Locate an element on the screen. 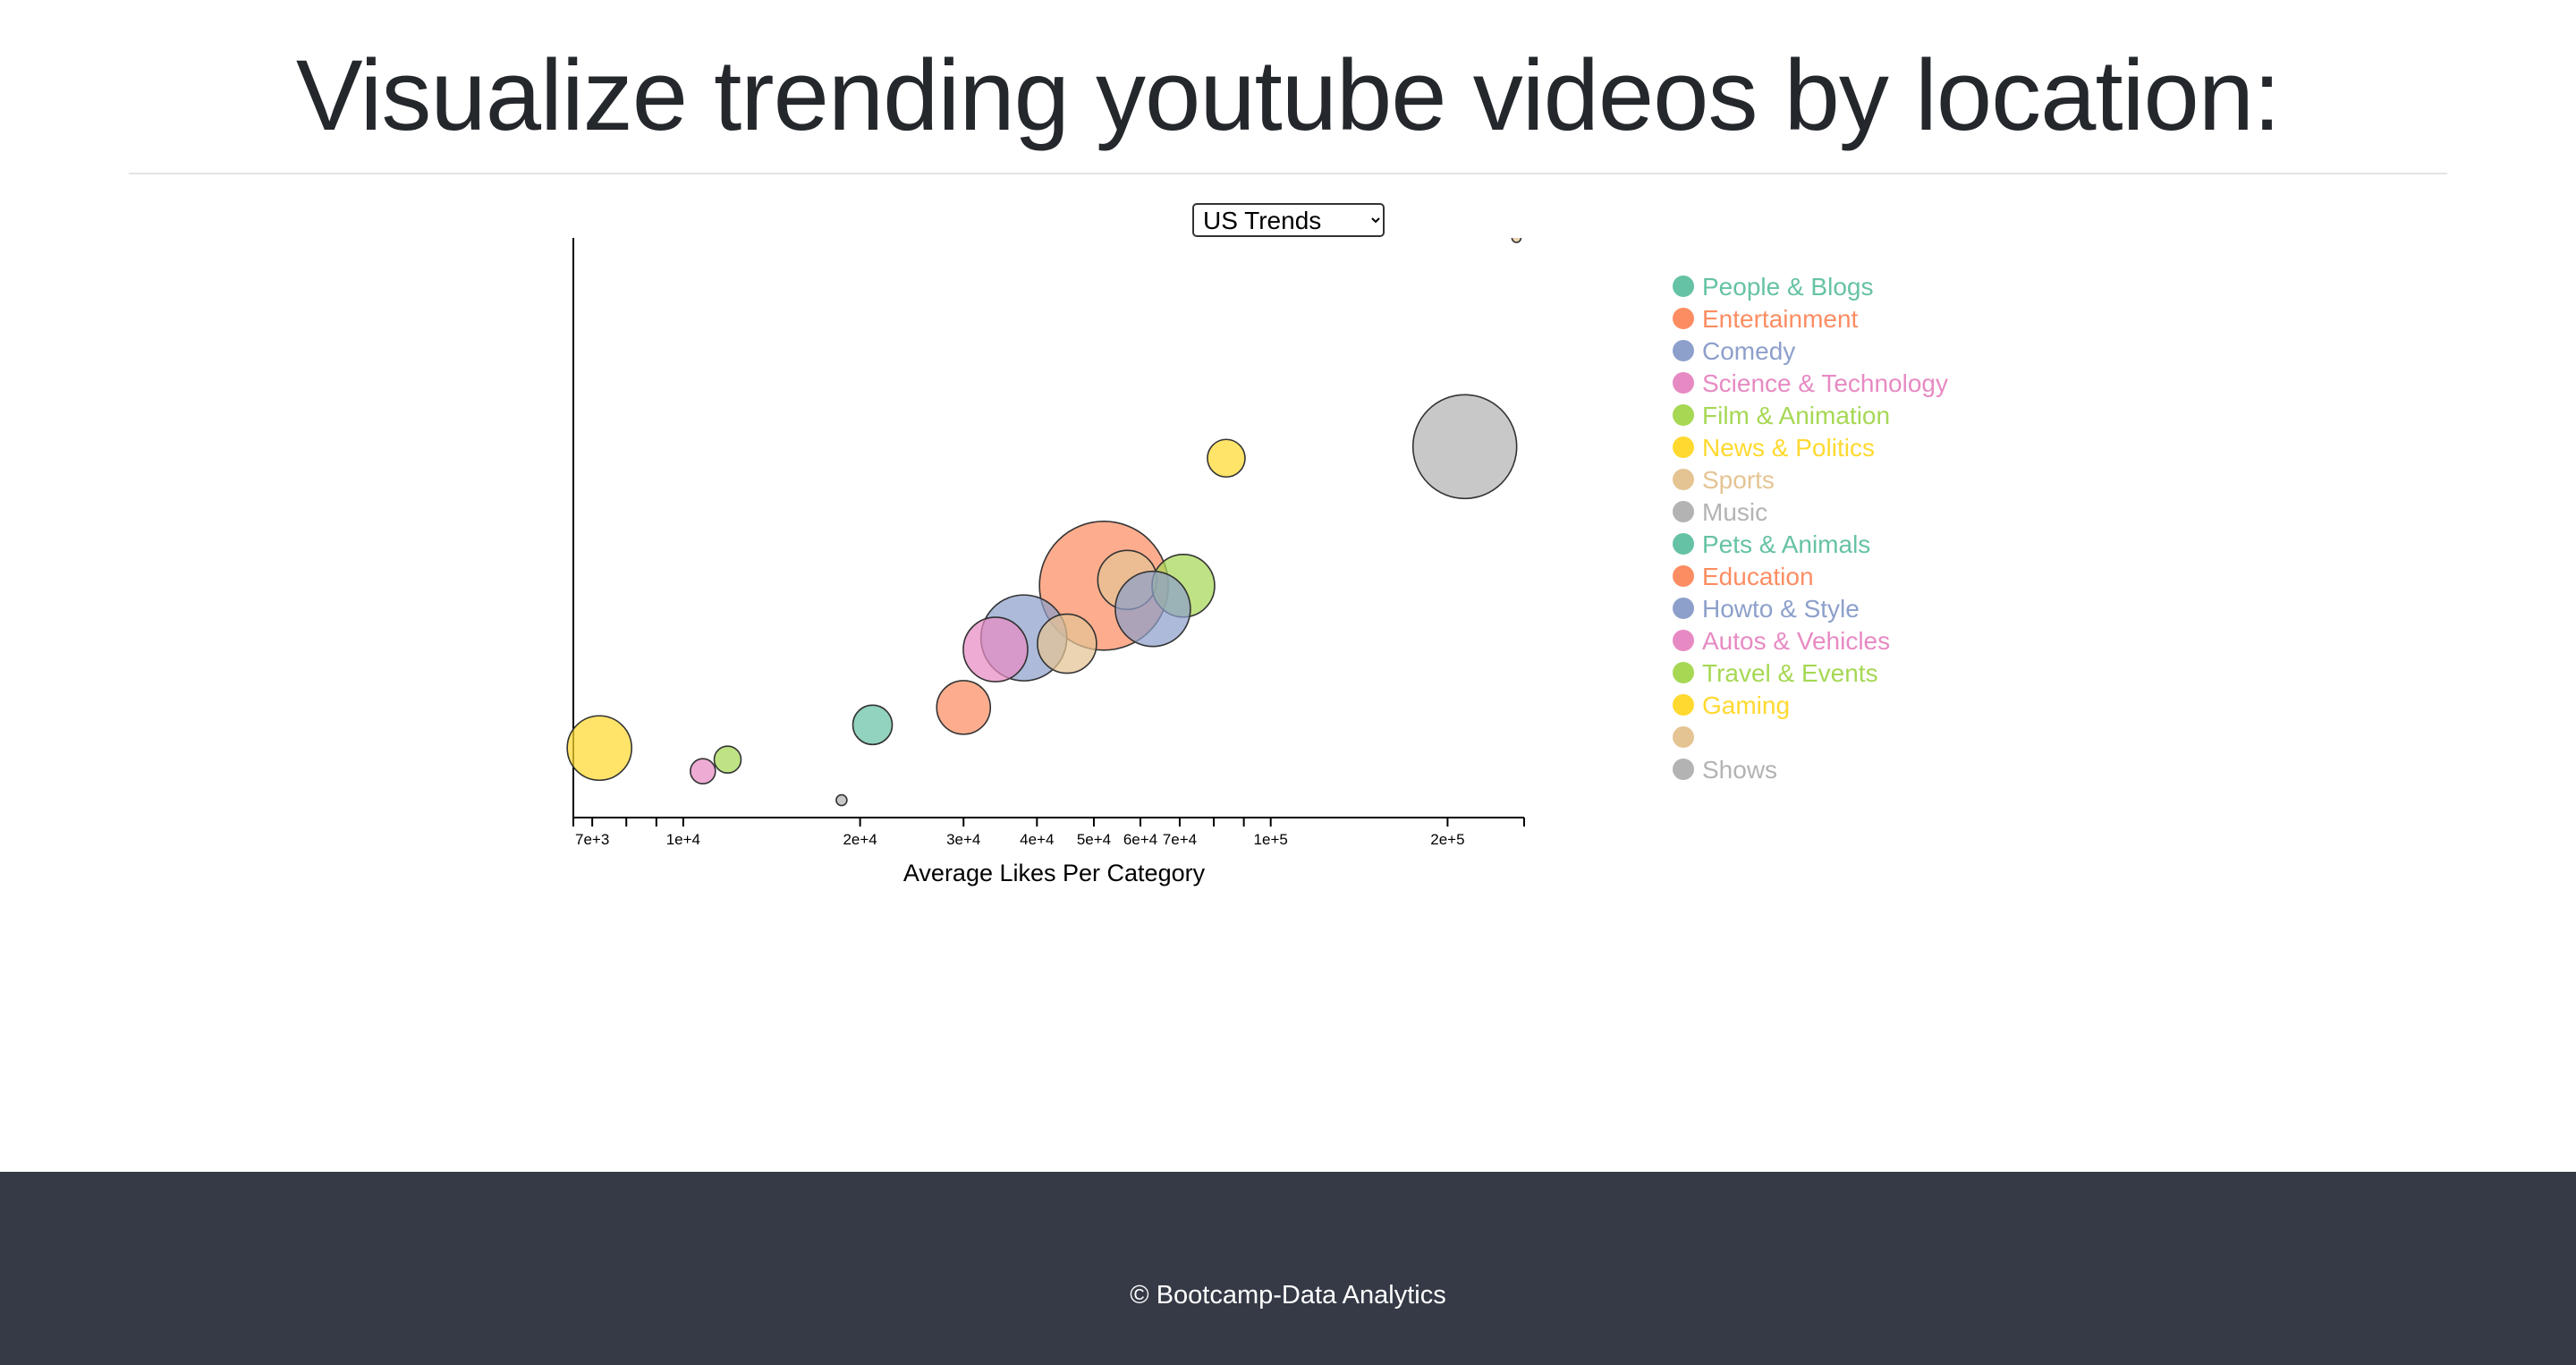  x-tick-label: 7e+3 is located at coordinates (592, 839).